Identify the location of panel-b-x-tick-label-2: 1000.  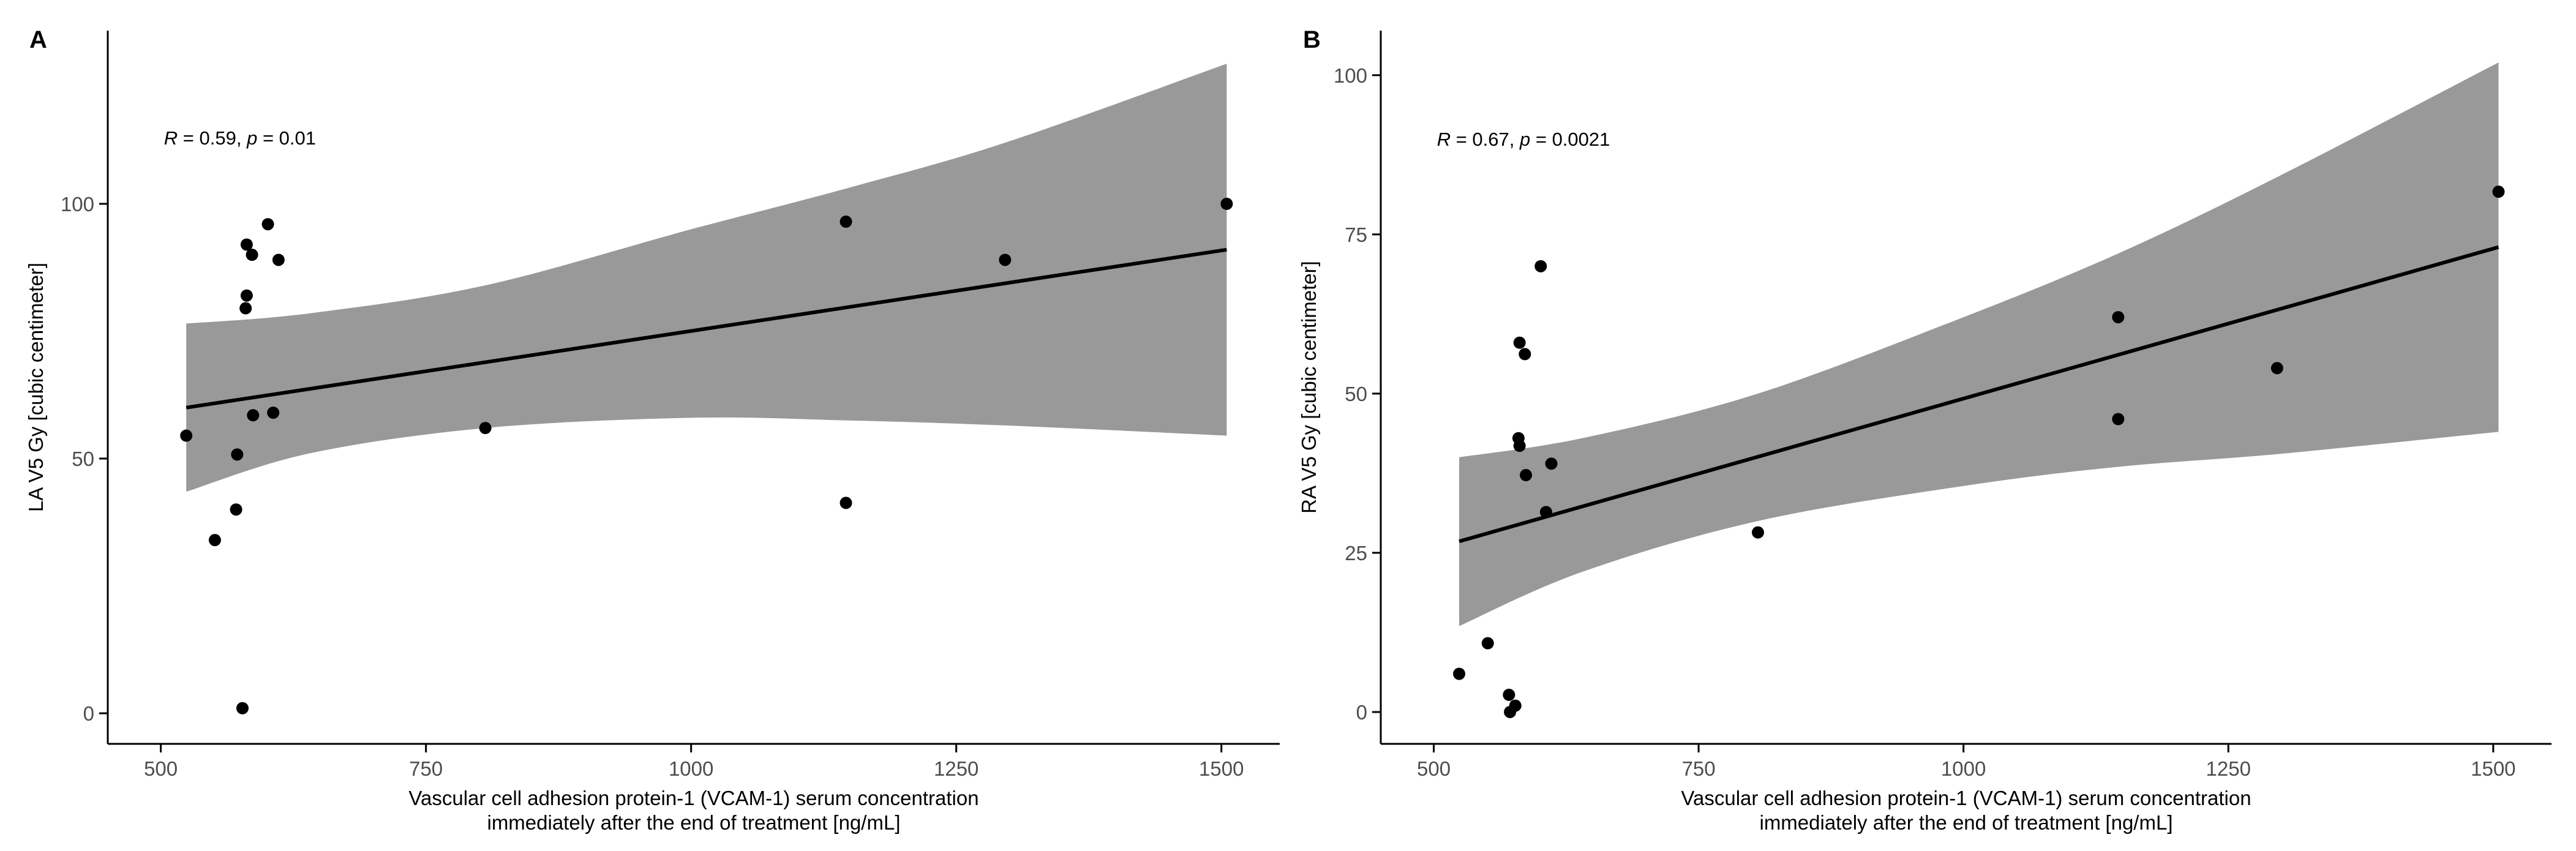
(1963, 768).